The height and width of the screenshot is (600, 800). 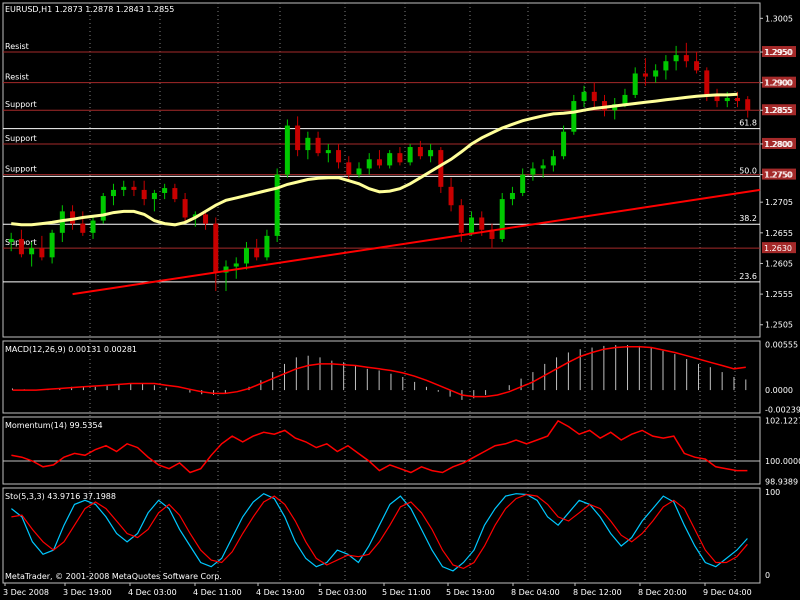 I want to click on price-axis-label: 1.2555, so click(x=779, y=294).